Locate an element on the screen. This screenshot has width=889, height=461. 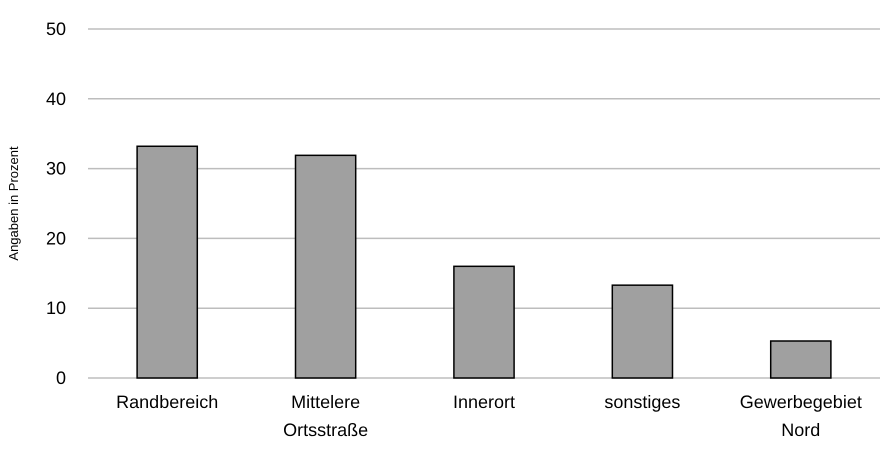
x-tick-label: Mittelere Ortsstraße is located at coordinates (325, 416).